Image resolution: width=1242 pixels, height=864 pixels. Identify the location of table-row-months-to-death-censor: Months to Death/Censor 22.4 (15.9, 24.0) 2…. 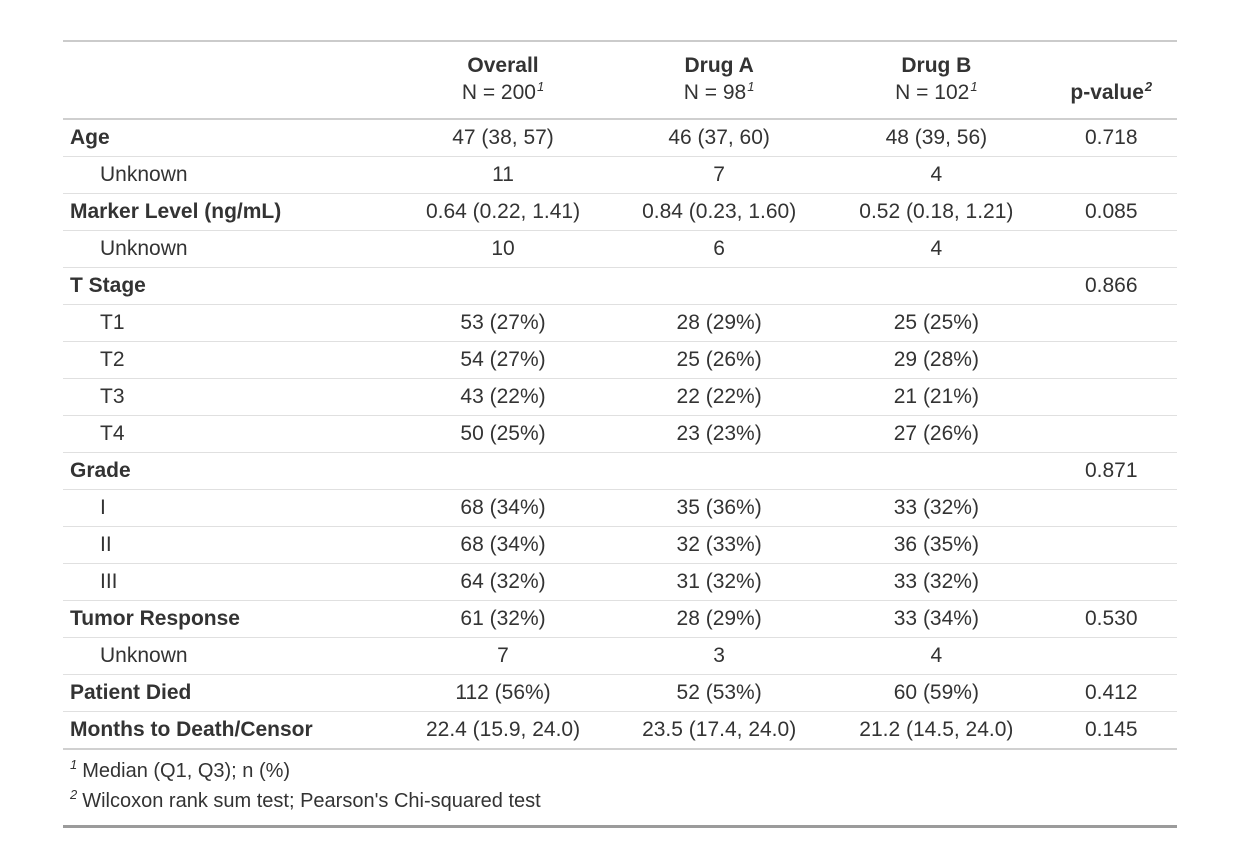
(620, 730).